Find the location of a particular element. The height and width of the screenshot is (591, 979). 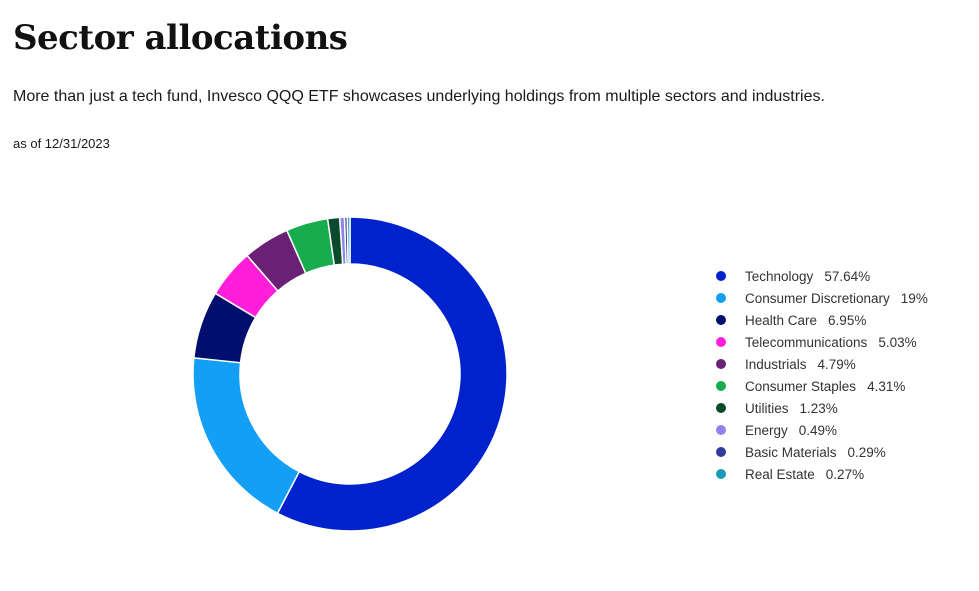

legend-item: Basic Materials 0.29% is located at coordinates (820, 452).